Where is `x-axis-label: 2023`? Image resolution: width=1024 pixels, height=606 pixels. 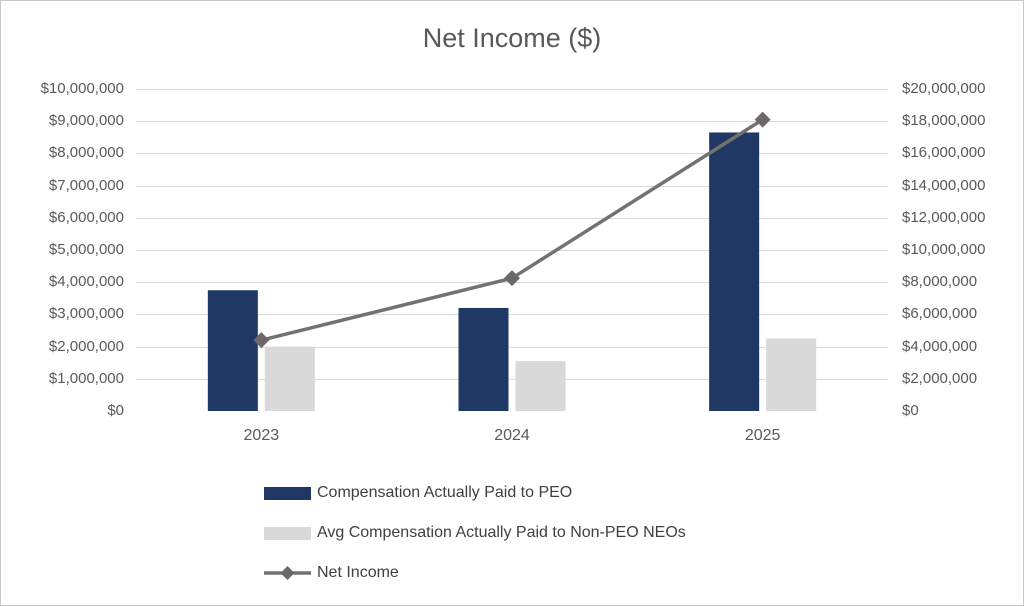 x-axis-label: 2023 is located at coordinates (261, 435).